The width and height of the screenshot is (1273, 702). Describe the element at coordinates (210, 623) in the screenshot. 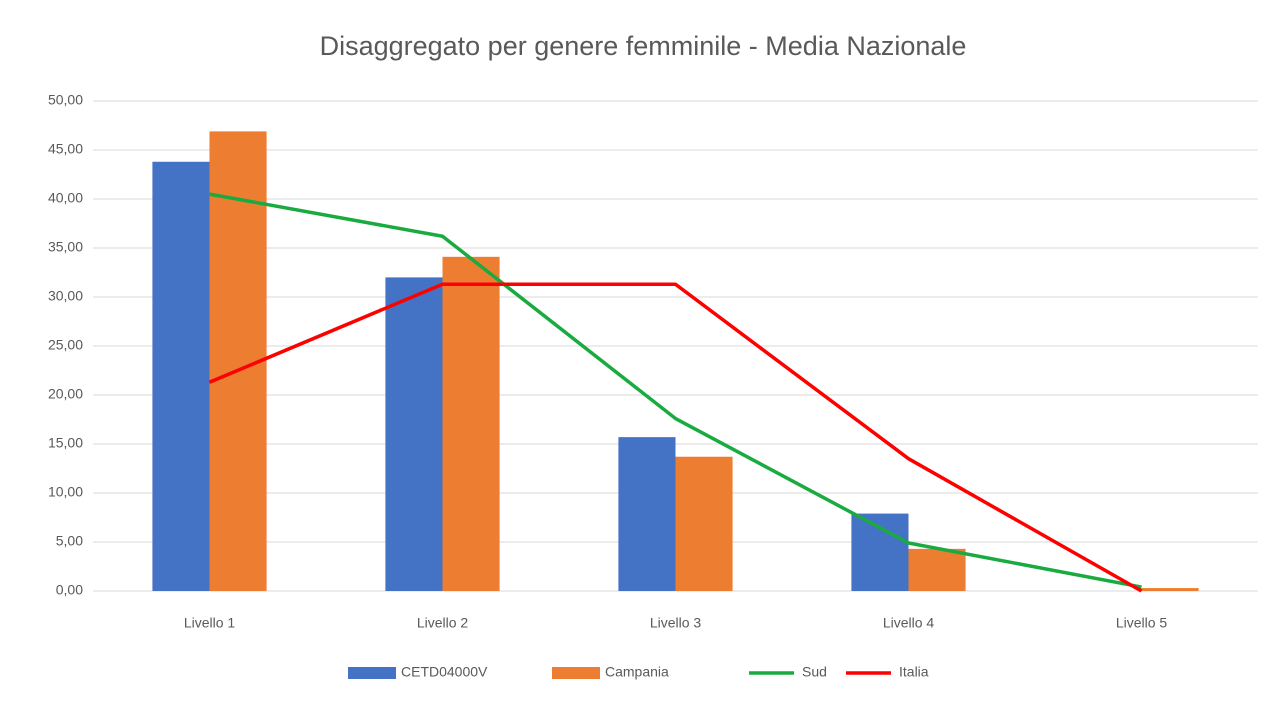

I see `x-tick-label: Livello 1` at that location.